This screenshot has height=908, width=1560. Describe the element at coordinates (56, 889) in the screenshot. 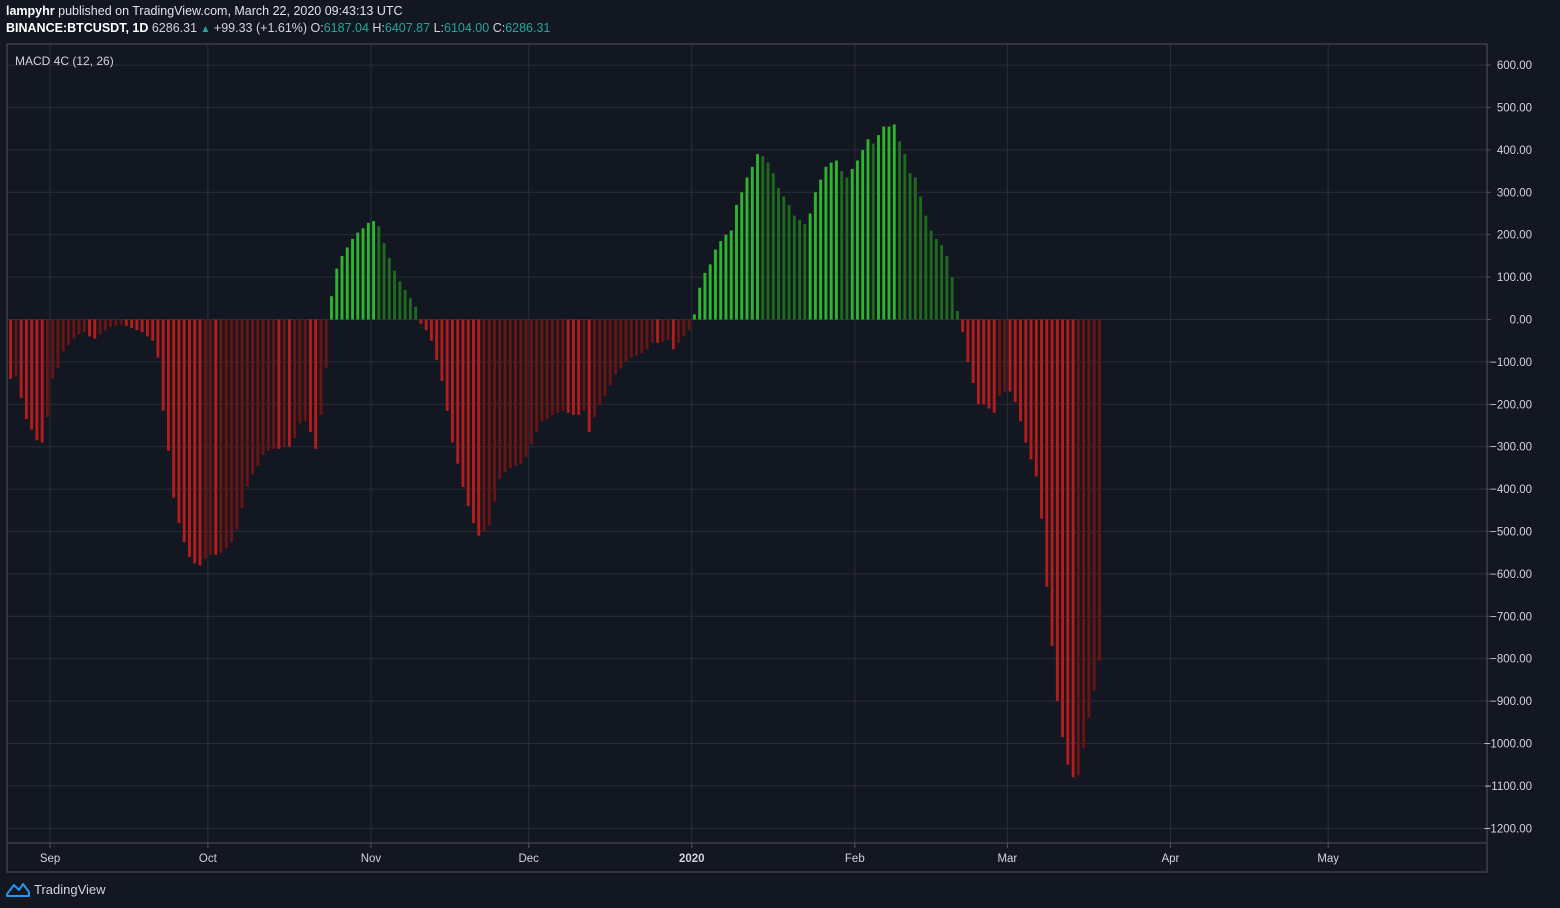

I see `tradingview-footer: TradingView` at that location.